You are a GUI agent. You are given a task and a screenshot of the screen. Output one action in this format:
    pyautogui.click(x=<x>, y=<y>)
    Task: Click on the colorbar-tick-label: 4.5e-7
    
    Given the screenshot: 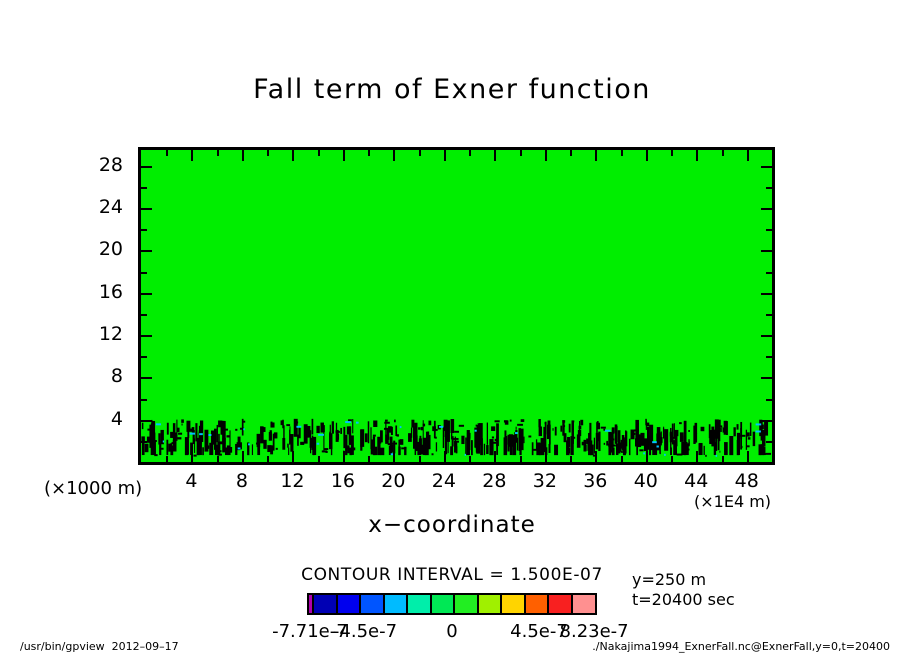 What is the action you would take?
    pyautogui.click(x=539, y=631)
    